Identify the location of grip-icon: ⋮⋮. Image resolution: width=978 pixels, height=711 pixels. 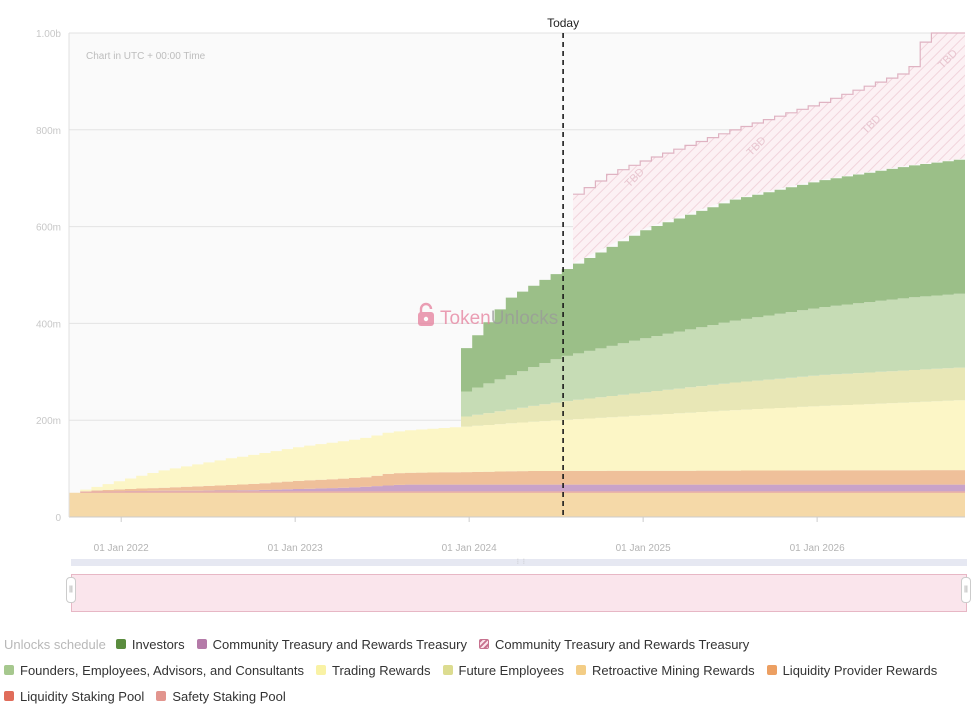
(521, 562).